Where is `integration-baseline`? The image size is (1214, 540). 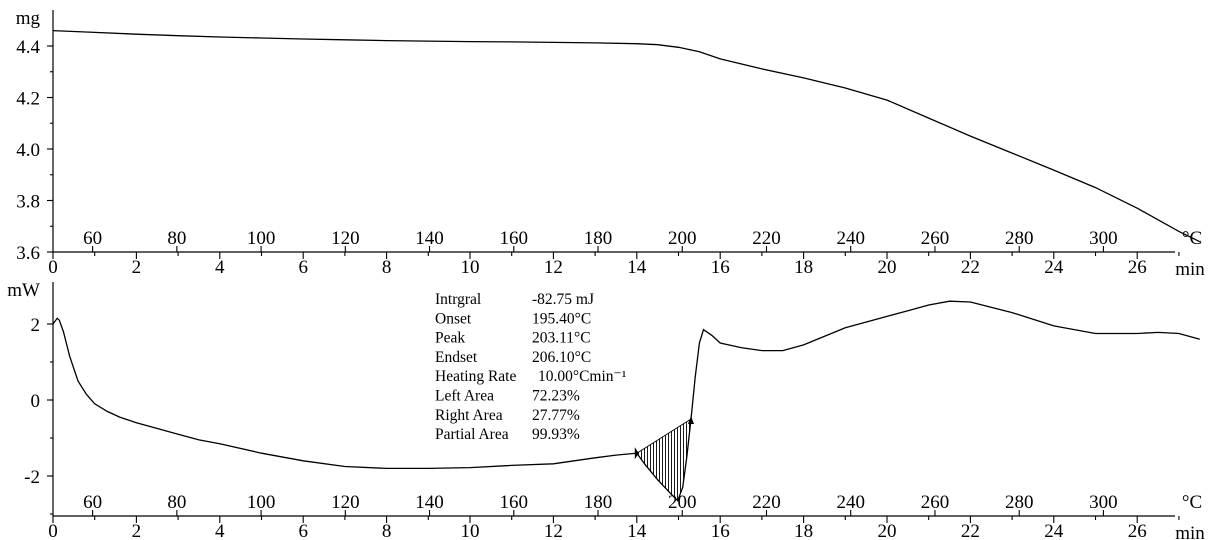 integration-baseline is located at coordinates (664, 436).